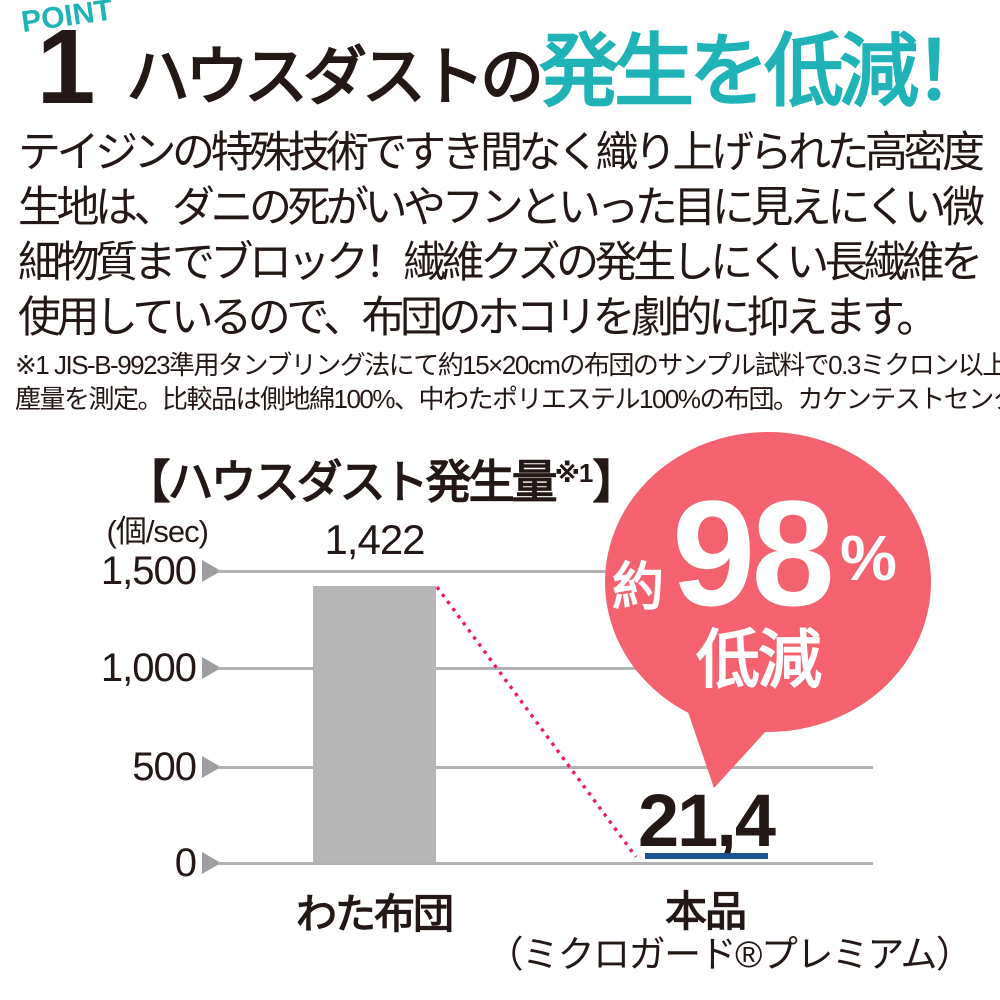  What do you see at coordinates (501, 153) in the screenshot?
I see `body-line-1: テイジンの特殊技術ですき間なく織り上げられた高密度` at bounding box center [501, 153].